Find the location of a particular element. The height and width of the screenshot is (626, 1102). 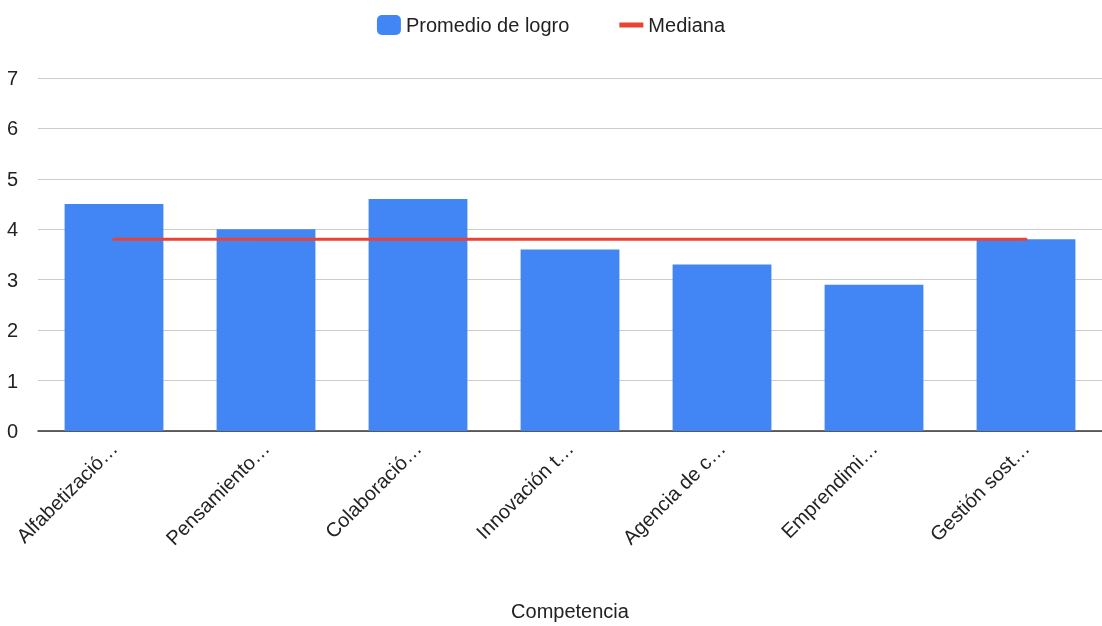

legend-label: Promedio de logro is located at coordinates (487, 25).